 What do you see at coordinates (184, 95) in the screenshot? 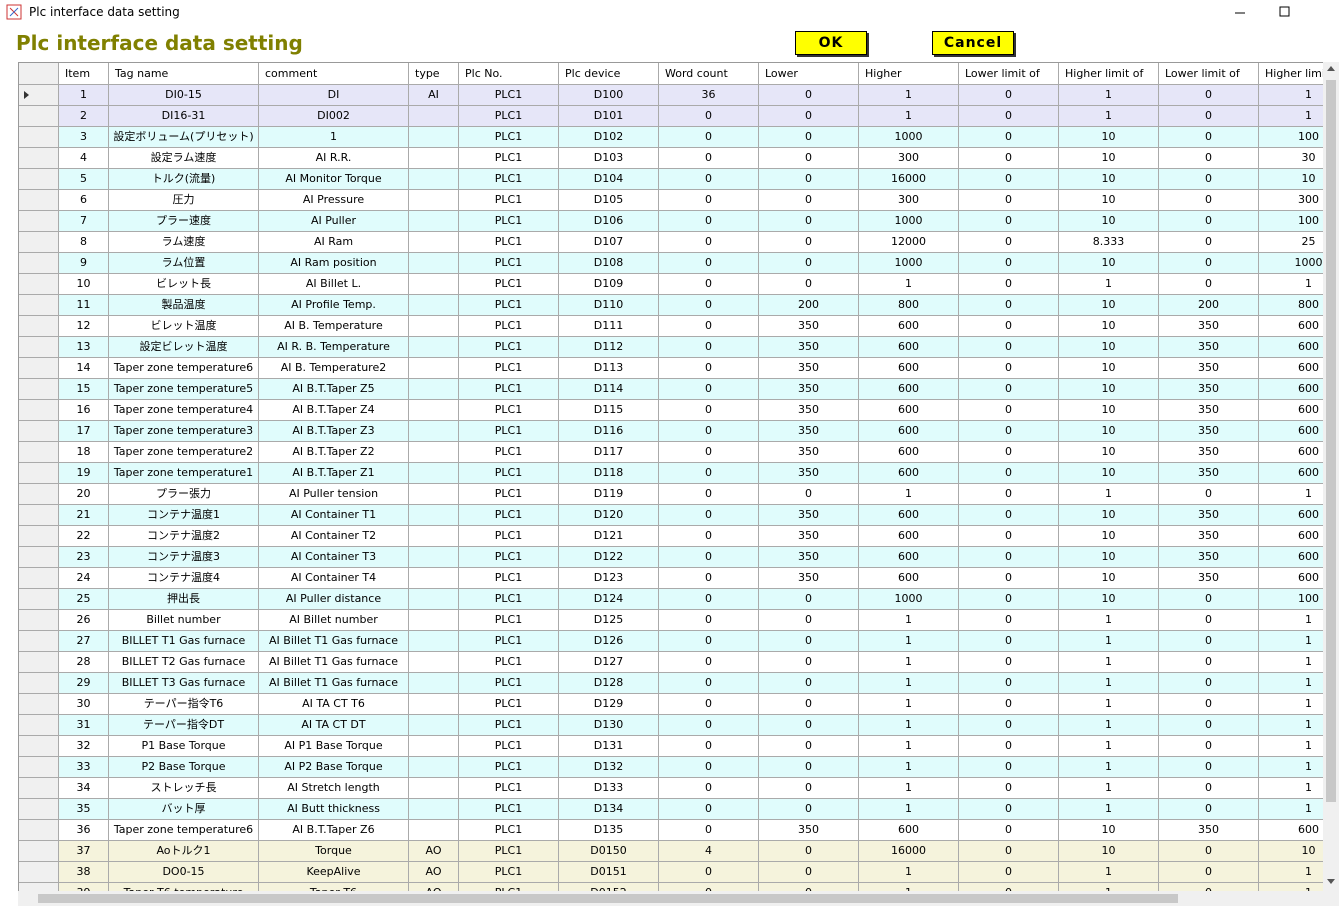
I see `table-cell: DI0-15` at bounding box center [184, 95].